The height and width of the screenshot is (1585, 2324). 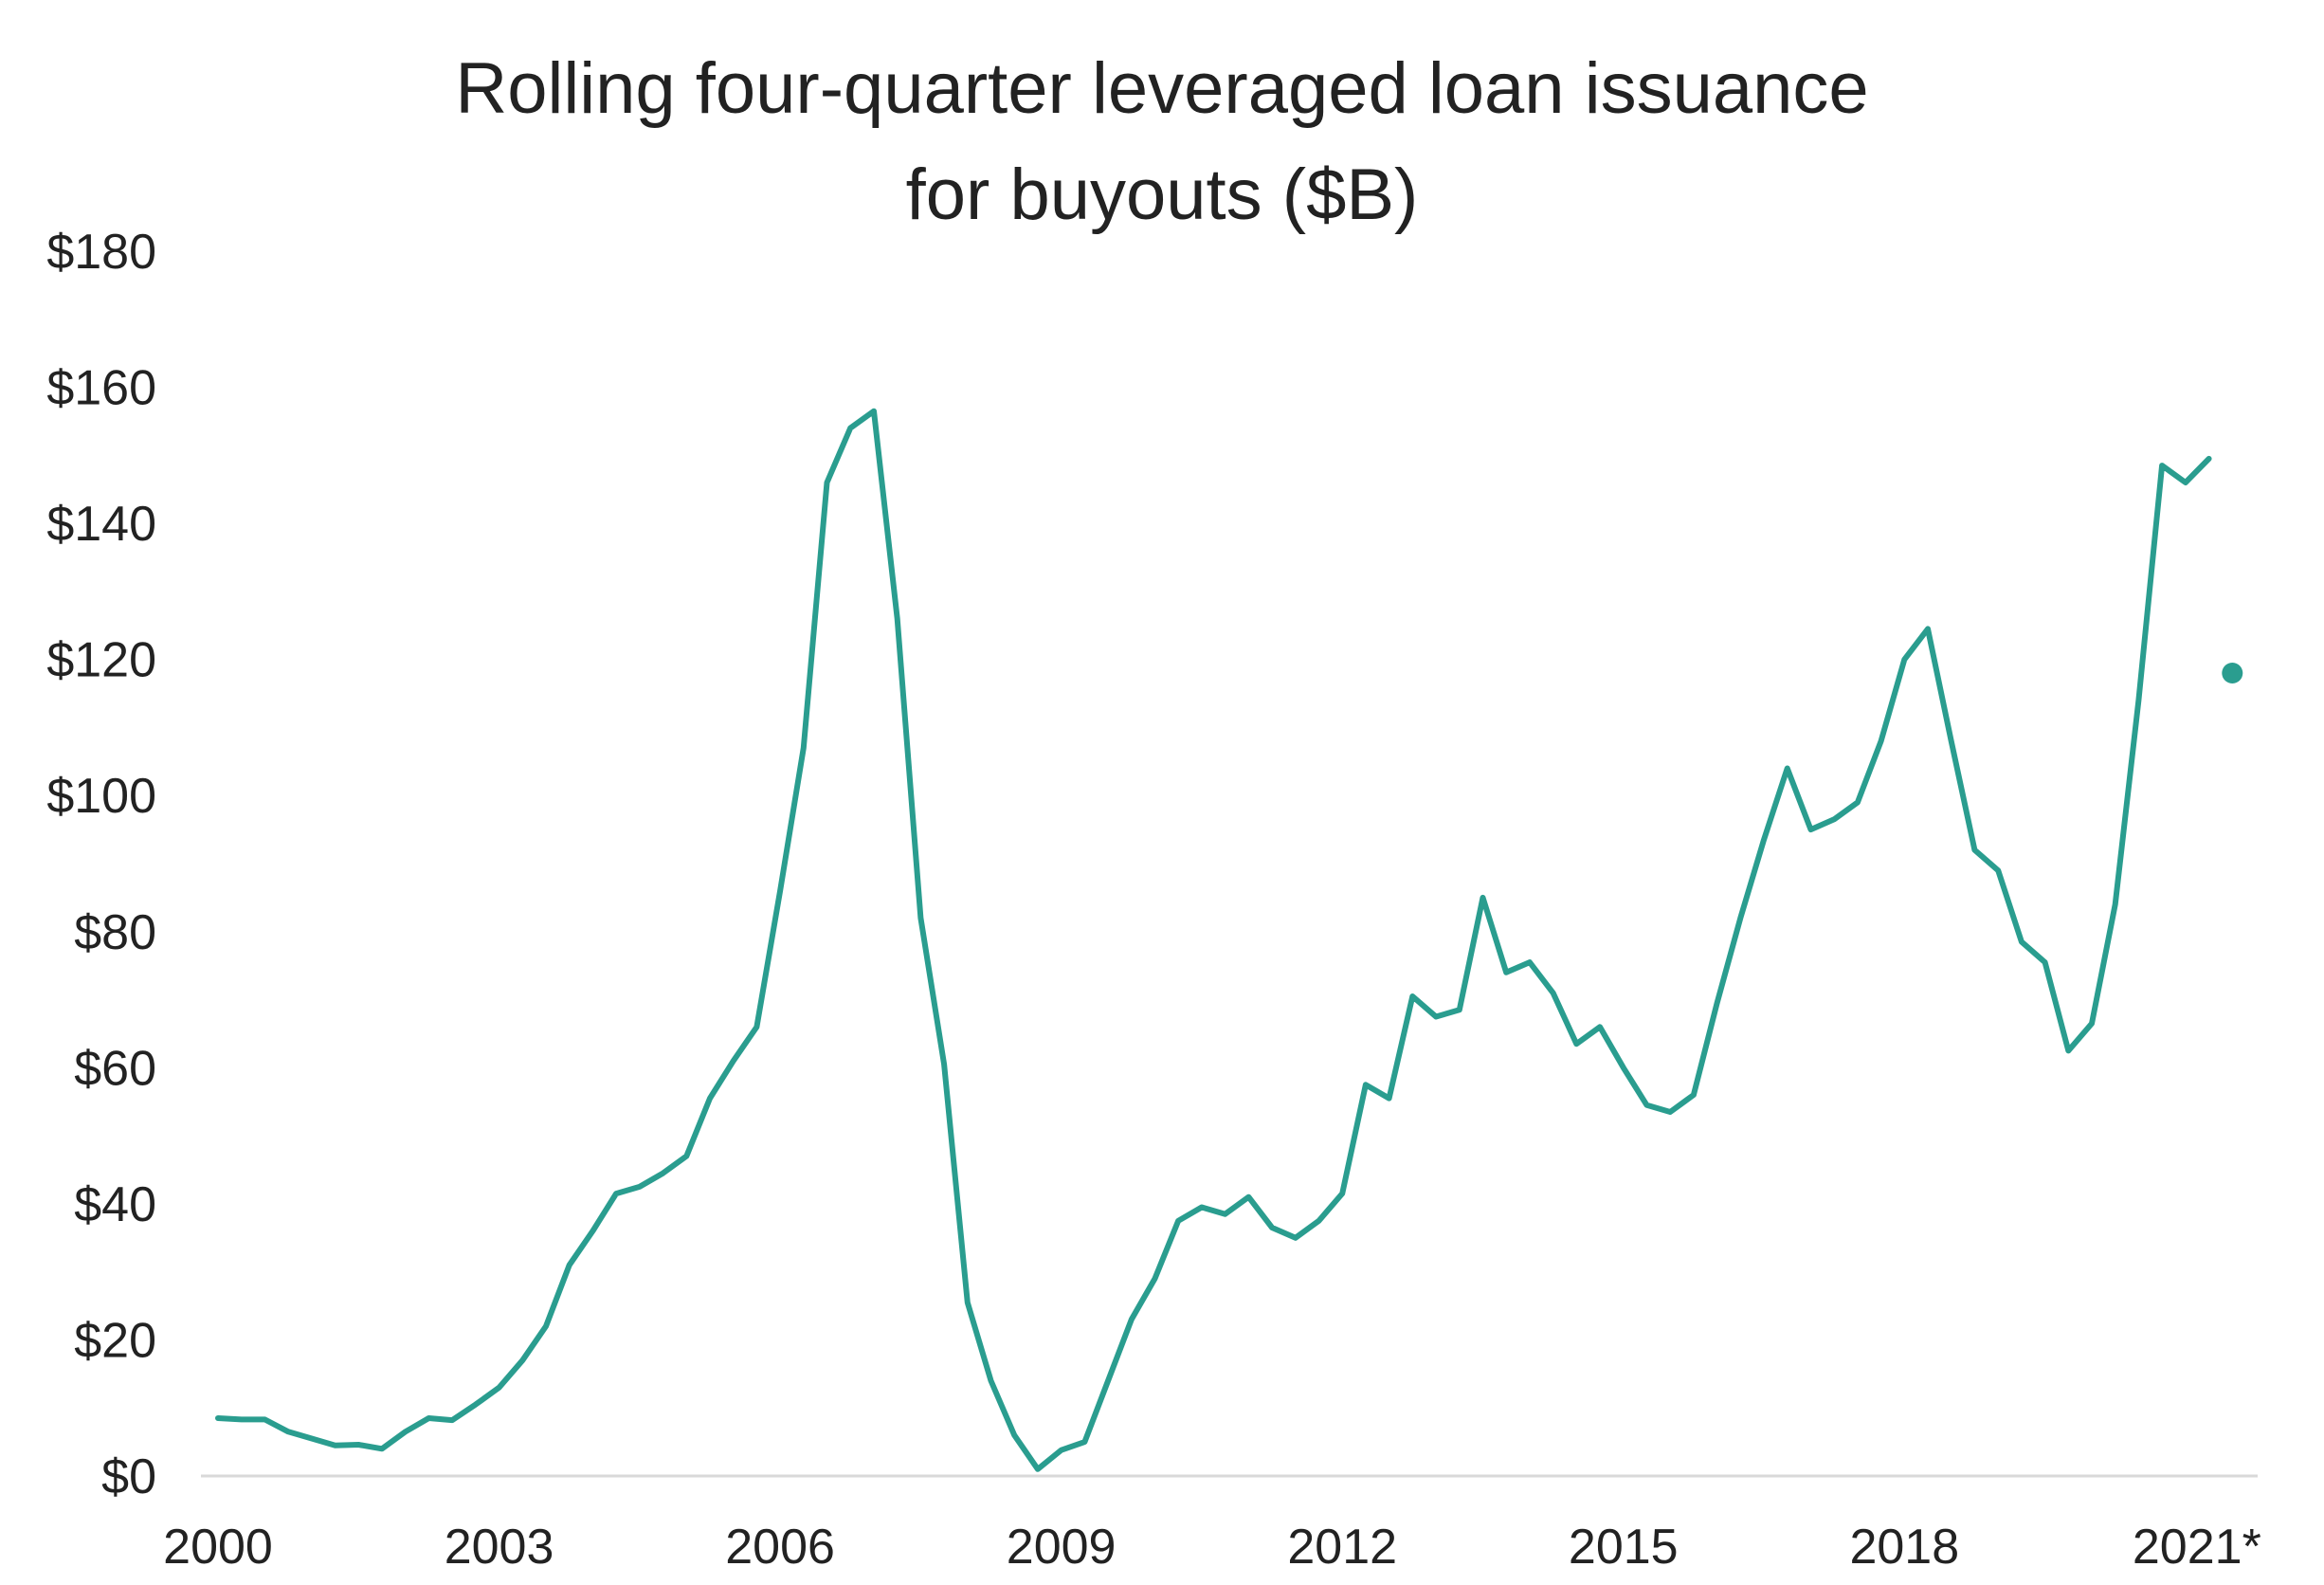 What do you see at coordinates (101, 524) in the screenshot?
I see `y-tick-label: $140` at bounding box center [101, 524].